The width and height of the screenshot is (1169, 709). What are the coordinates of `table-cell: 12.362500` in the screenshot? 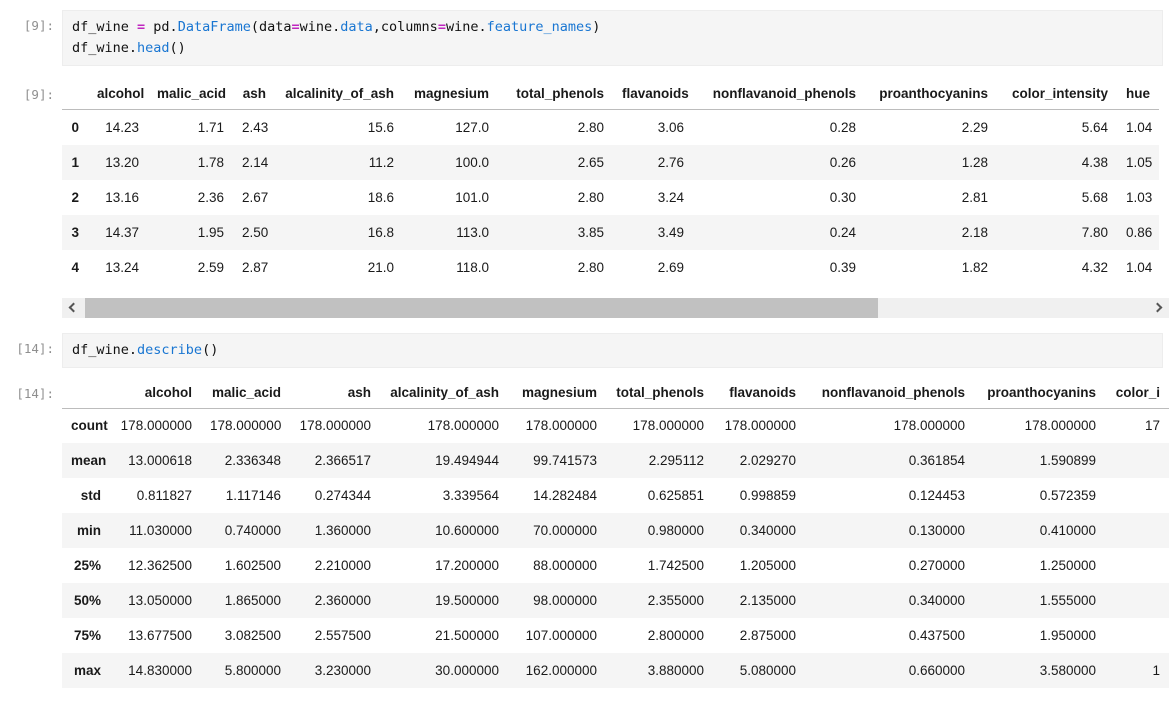 It's located at (160, 565).